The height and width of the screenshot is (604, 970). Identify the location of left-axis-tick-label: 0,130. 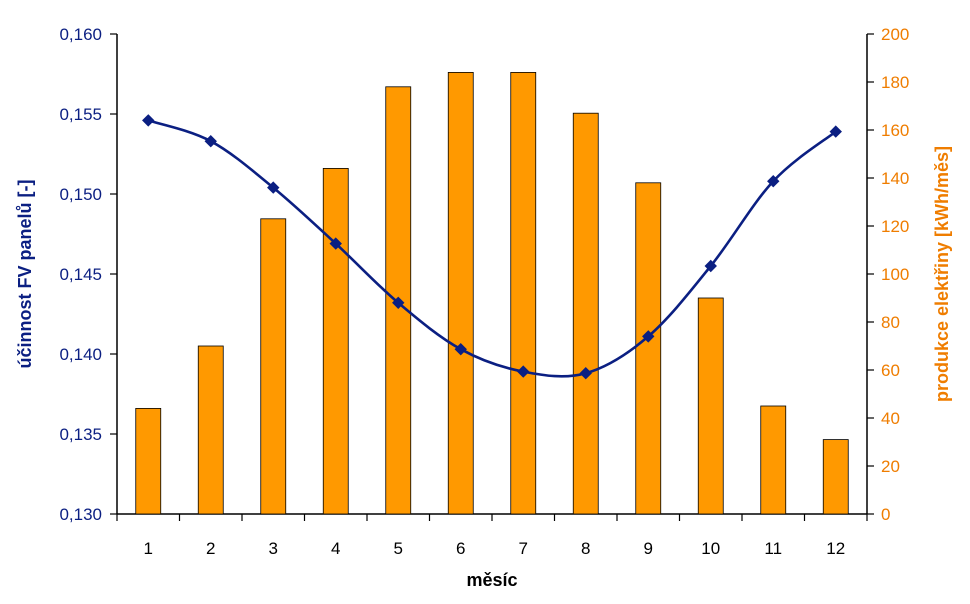
(80, 514).